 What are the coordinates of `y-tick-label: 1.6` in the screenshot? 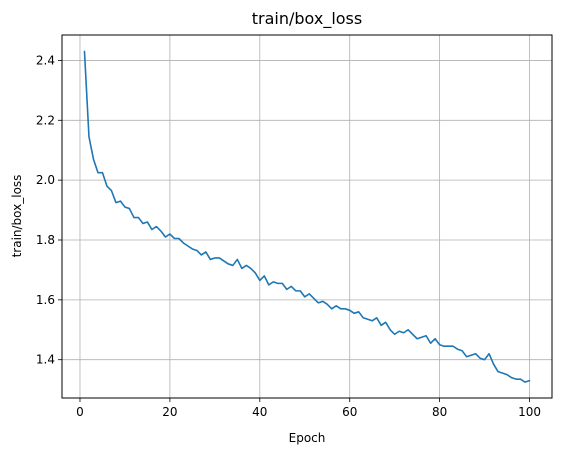 It's located at (45, 300).